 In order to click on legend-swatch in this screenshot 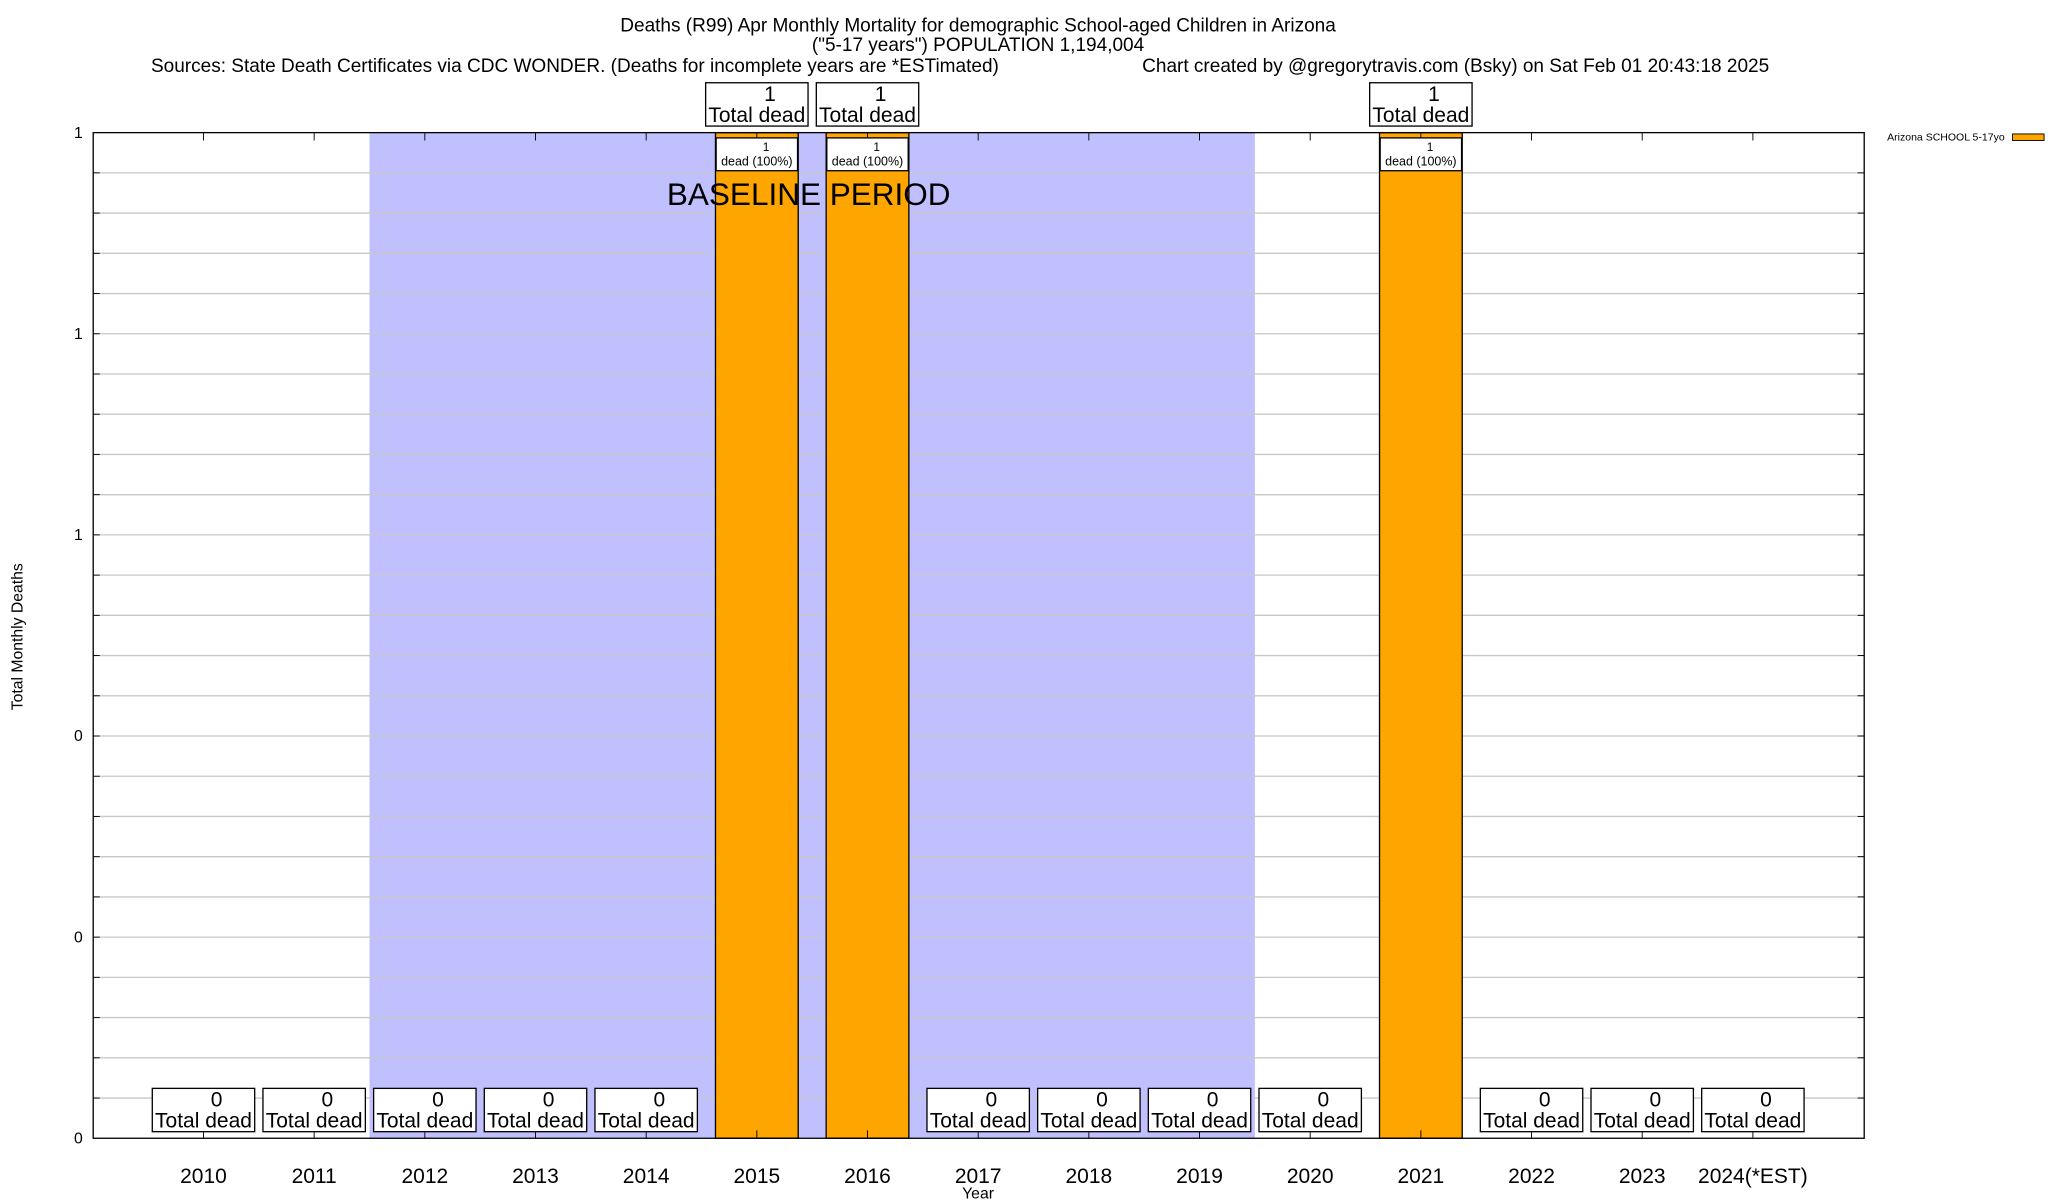, I will do `click(2028, 137)`.